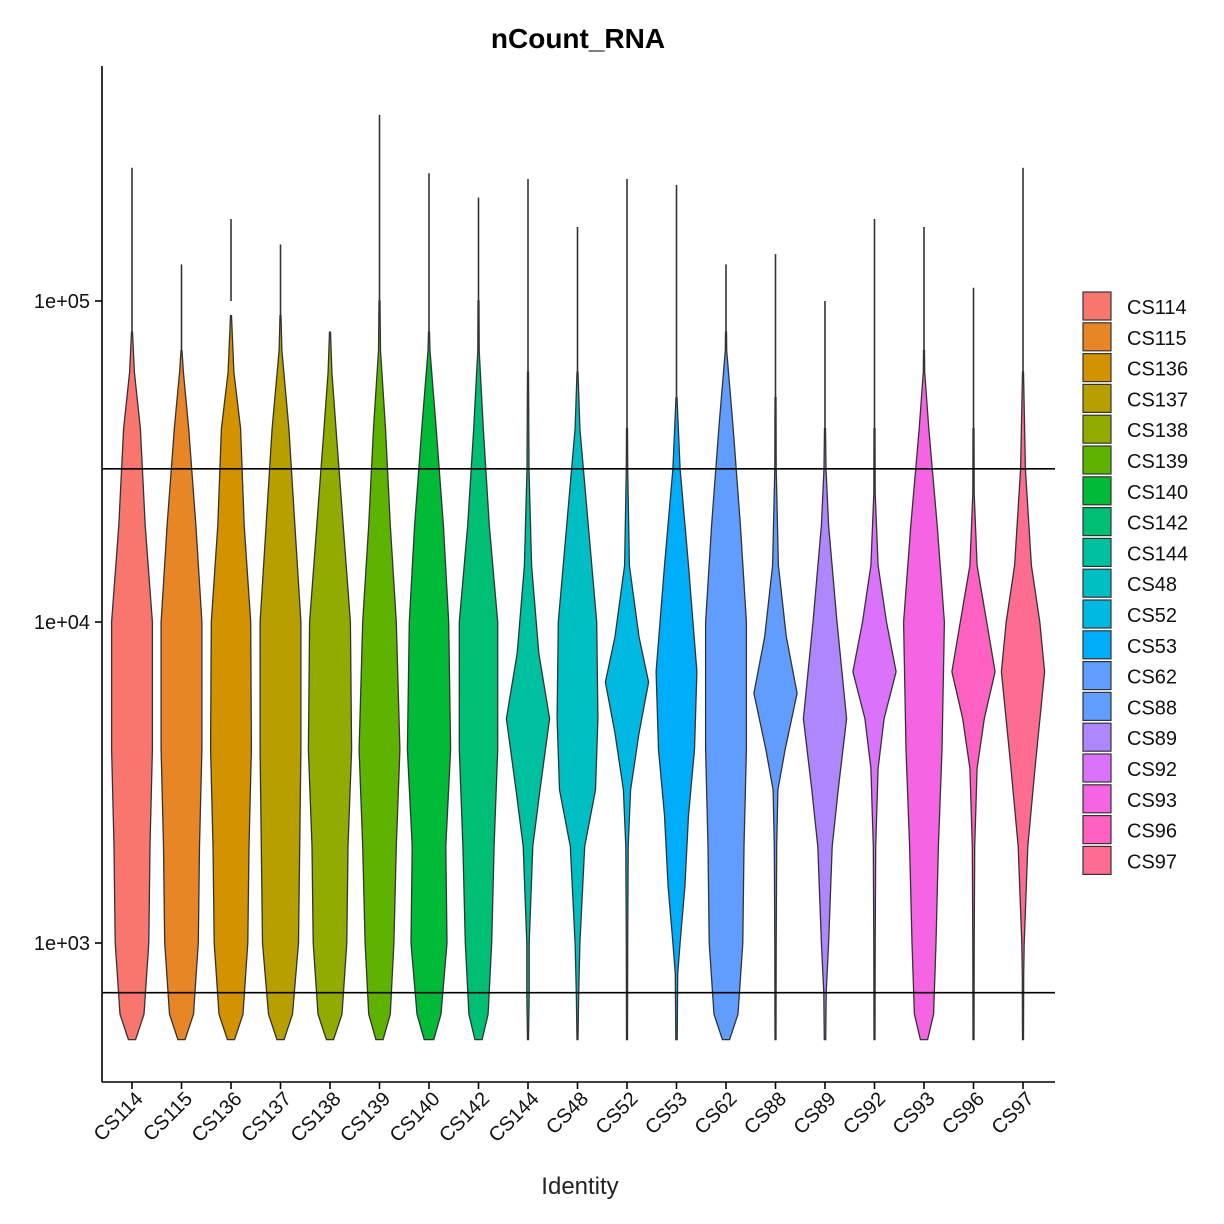 Image resolution: width=1224 pixels, height=1224 pixels. I want to click on x-tick-label: CS115, so click(168, 1117).